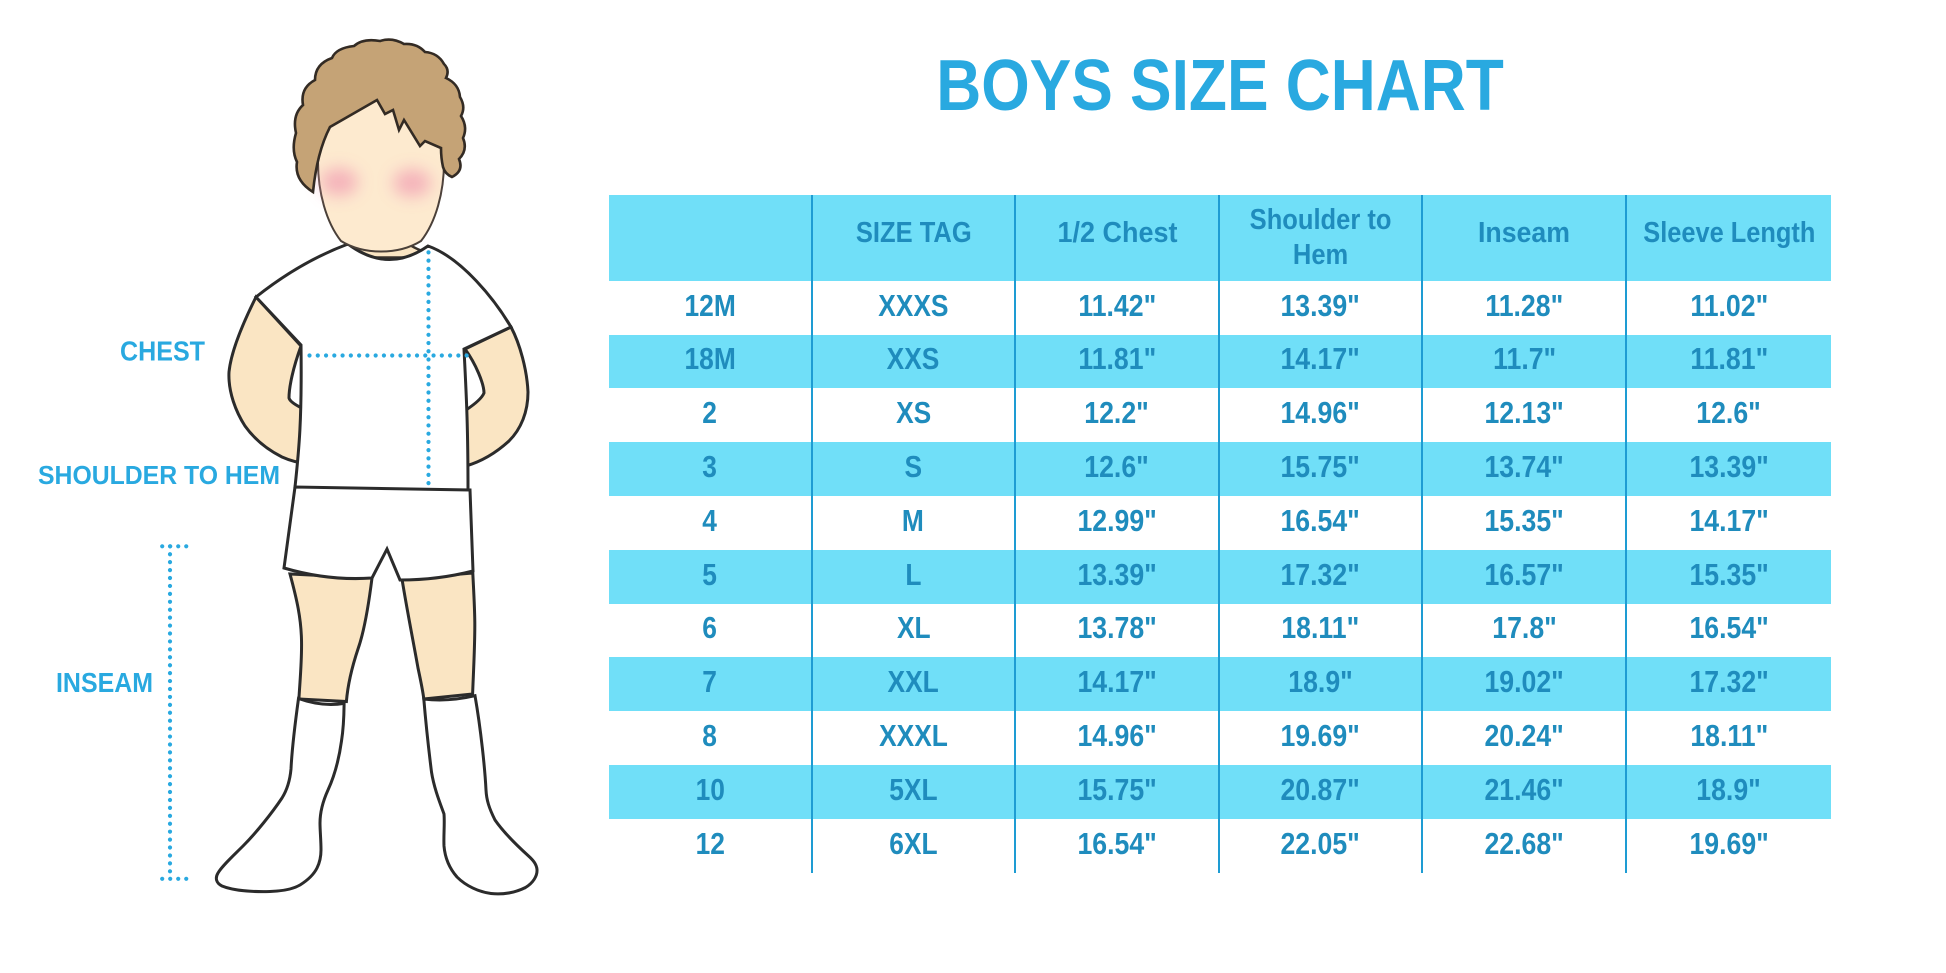  What do you see at coordinates (159, 475) in the screenshot?
I see `svg-text: SHOULDER TO HEM` at bounding box center [159, 475].